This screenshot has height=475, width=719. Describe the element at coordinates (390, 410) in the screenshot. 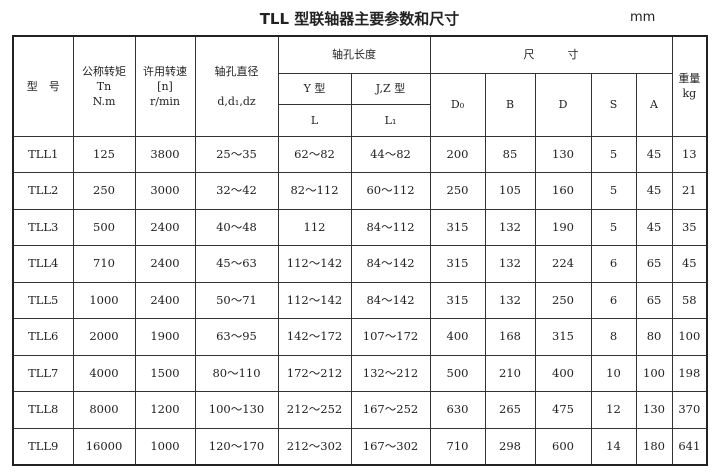

I see `table-cell: 167～252` at that location.